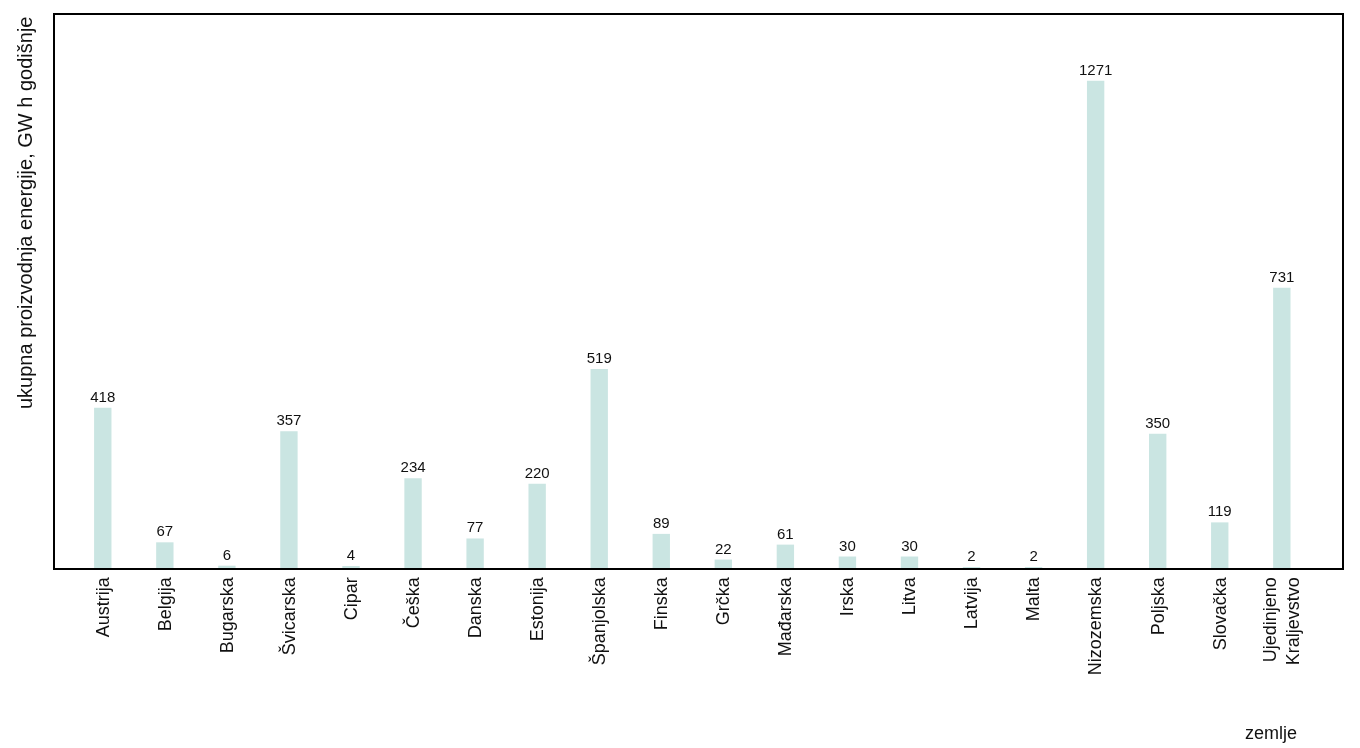  Describe the element at coordinates (289, 420) in the screenshot. I see `data-label: 357` at that location.